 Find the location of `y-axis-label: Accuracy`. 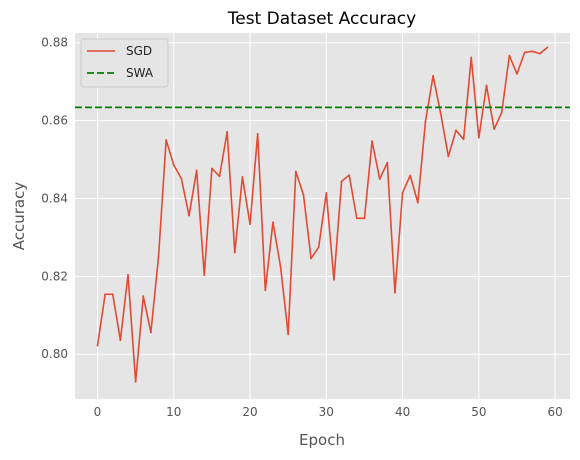

y-axis-label: Accuracy is located at coordinates (19, 216).